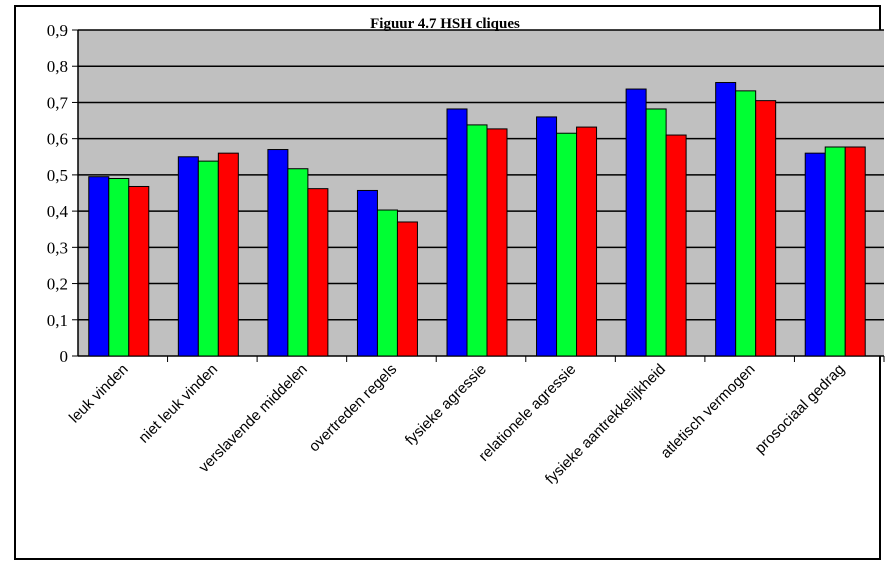  What do you see at coordinates (445, 24) in the screenshot?
I see `chart-title: Figuur 4.7 HSH cliques` at bounding box center [445, 24].